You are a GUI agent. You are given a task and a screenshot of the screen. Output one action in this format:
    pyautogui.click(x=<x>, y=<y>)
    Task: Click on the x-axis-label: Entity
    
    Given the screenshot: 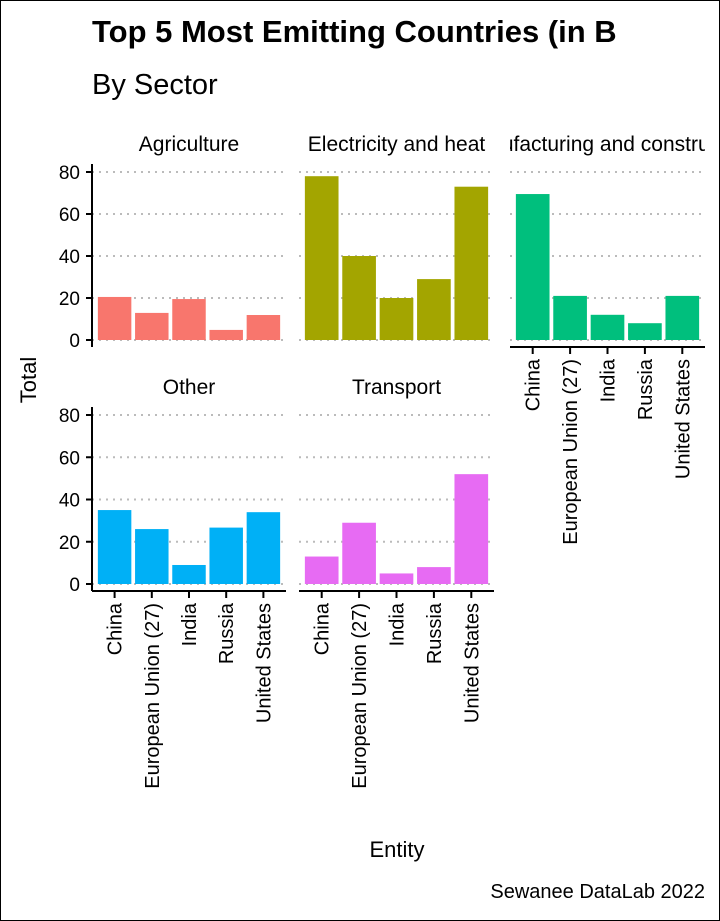 What is the action you would take?
    pyautogui.click(x=396, y=849)
    